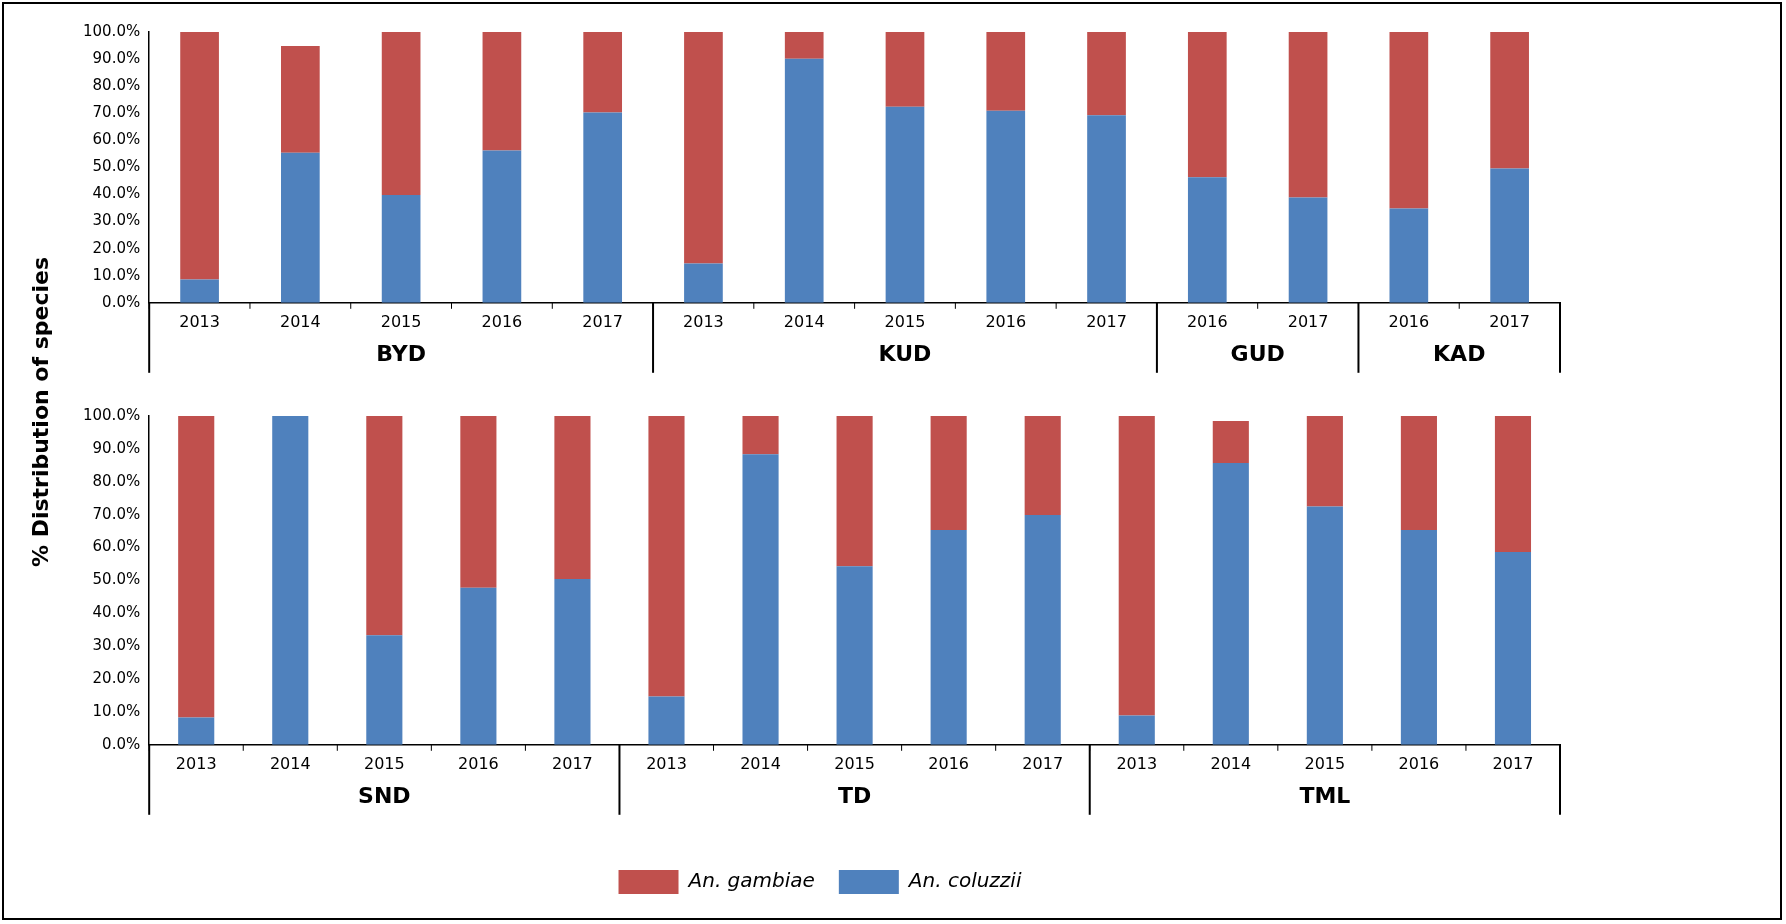 The width and height of the screenshot is (1786, 924). I want to click on text: TML, so click(1325, 795).